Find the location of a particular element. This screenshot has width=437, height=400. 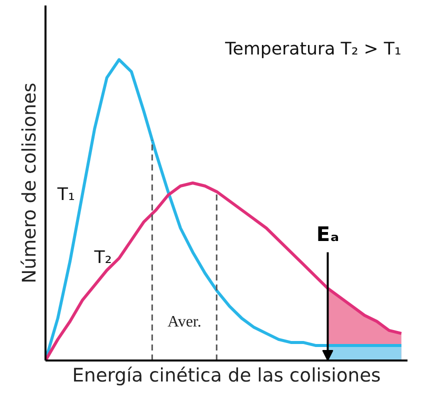

annotation: Eₐ is located at coordinates (328, 234).